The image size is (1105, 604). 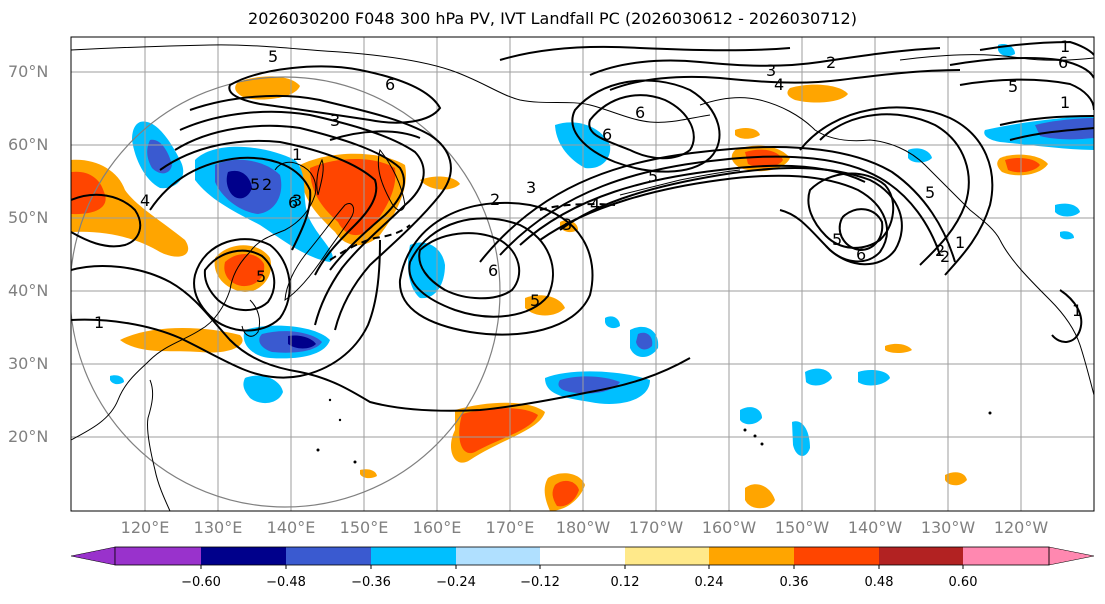 I want to click on lon-label: 120°E, so click(x=145, y=527).